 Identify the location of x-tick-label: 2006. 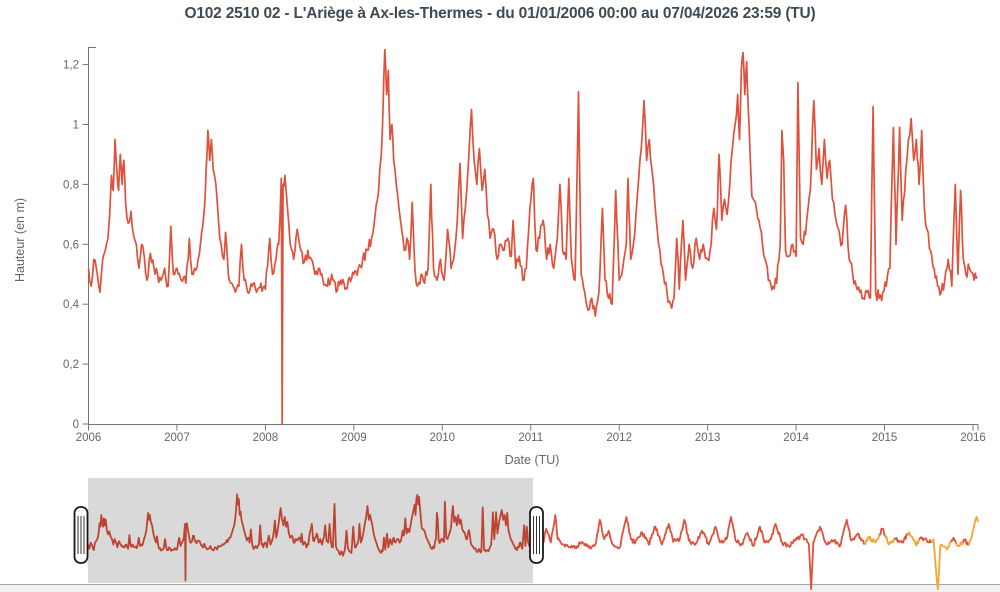
(89, 438).